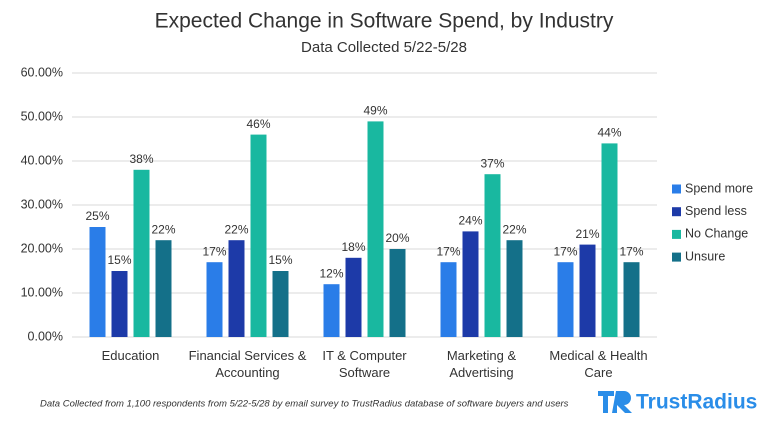 This screenshot has width=768, height=426. What do you see at coordinates (42, 292) in the screenshot?
I see `y-tick-label: 10.00%` at bounding box center [42, 292].